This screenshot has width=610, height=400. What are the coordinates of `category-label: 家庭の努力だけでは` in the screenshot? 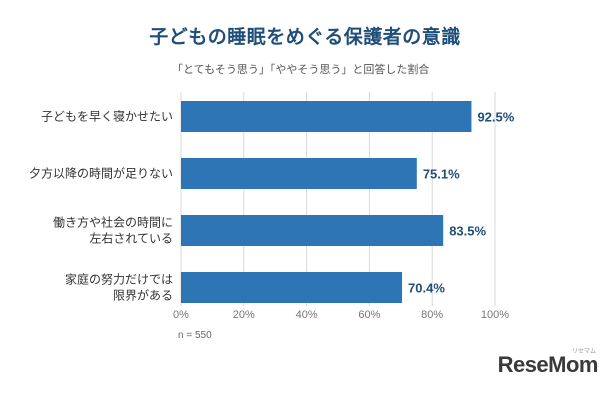 It's located at (119, 279).